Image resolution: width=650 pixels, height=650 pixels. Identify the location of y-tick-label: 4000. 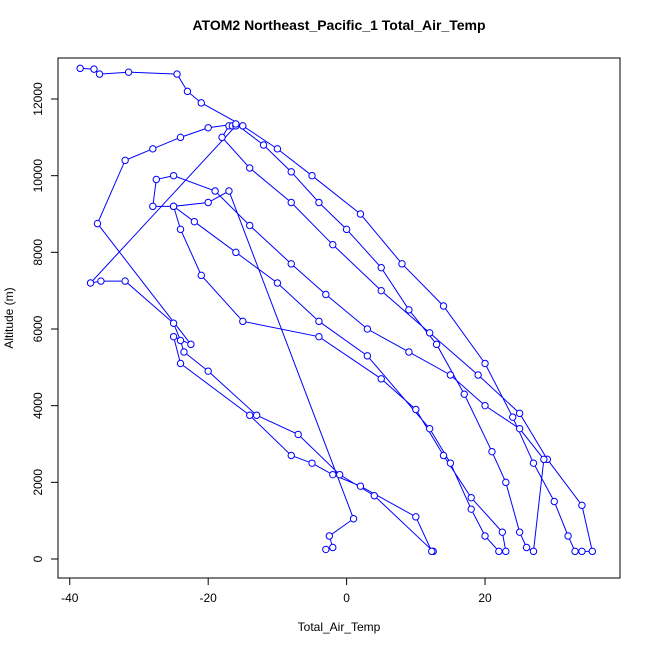
(38, 405).